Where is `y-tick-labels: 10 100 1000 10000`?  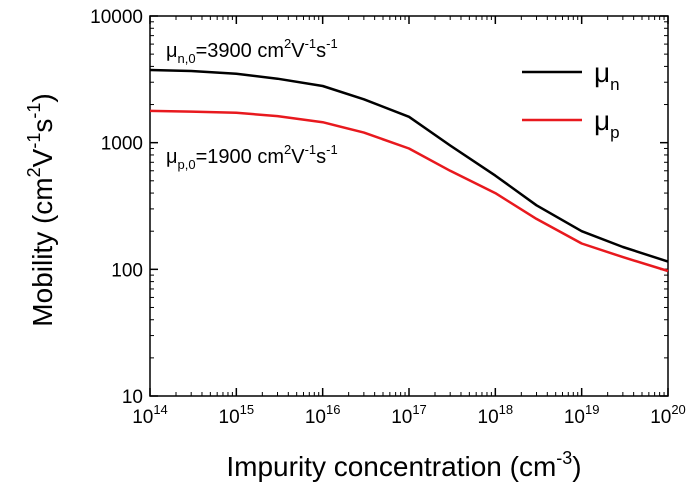 y-tick-labels: 10 100 1000 10000 is located at coordinates (116, 207).